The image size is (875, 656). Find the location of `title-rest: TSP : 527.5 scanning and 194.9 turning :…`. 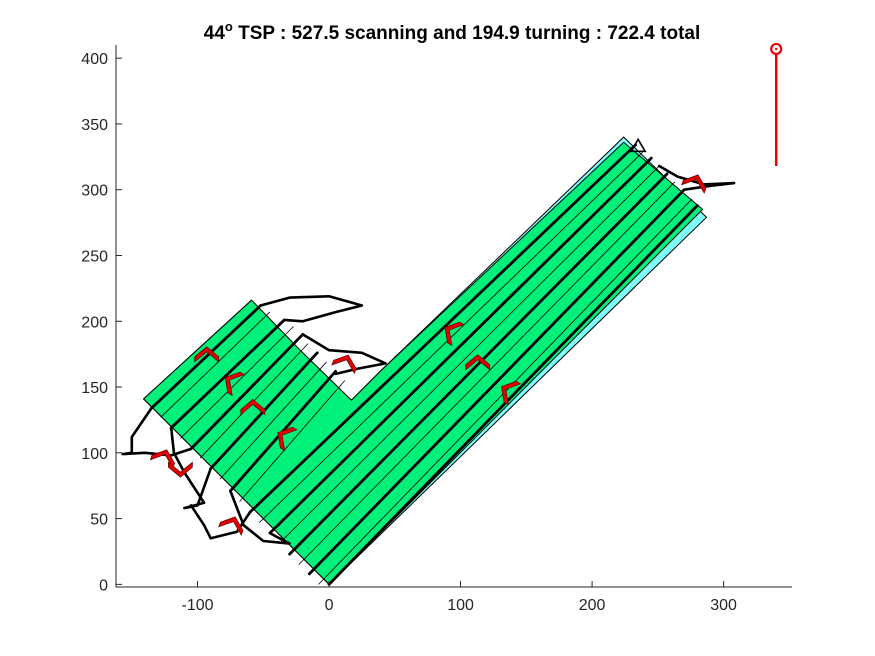

title-rest: TSP : 527.5 scanning and 194.9 turning :… is located at coordinates (466, 33).